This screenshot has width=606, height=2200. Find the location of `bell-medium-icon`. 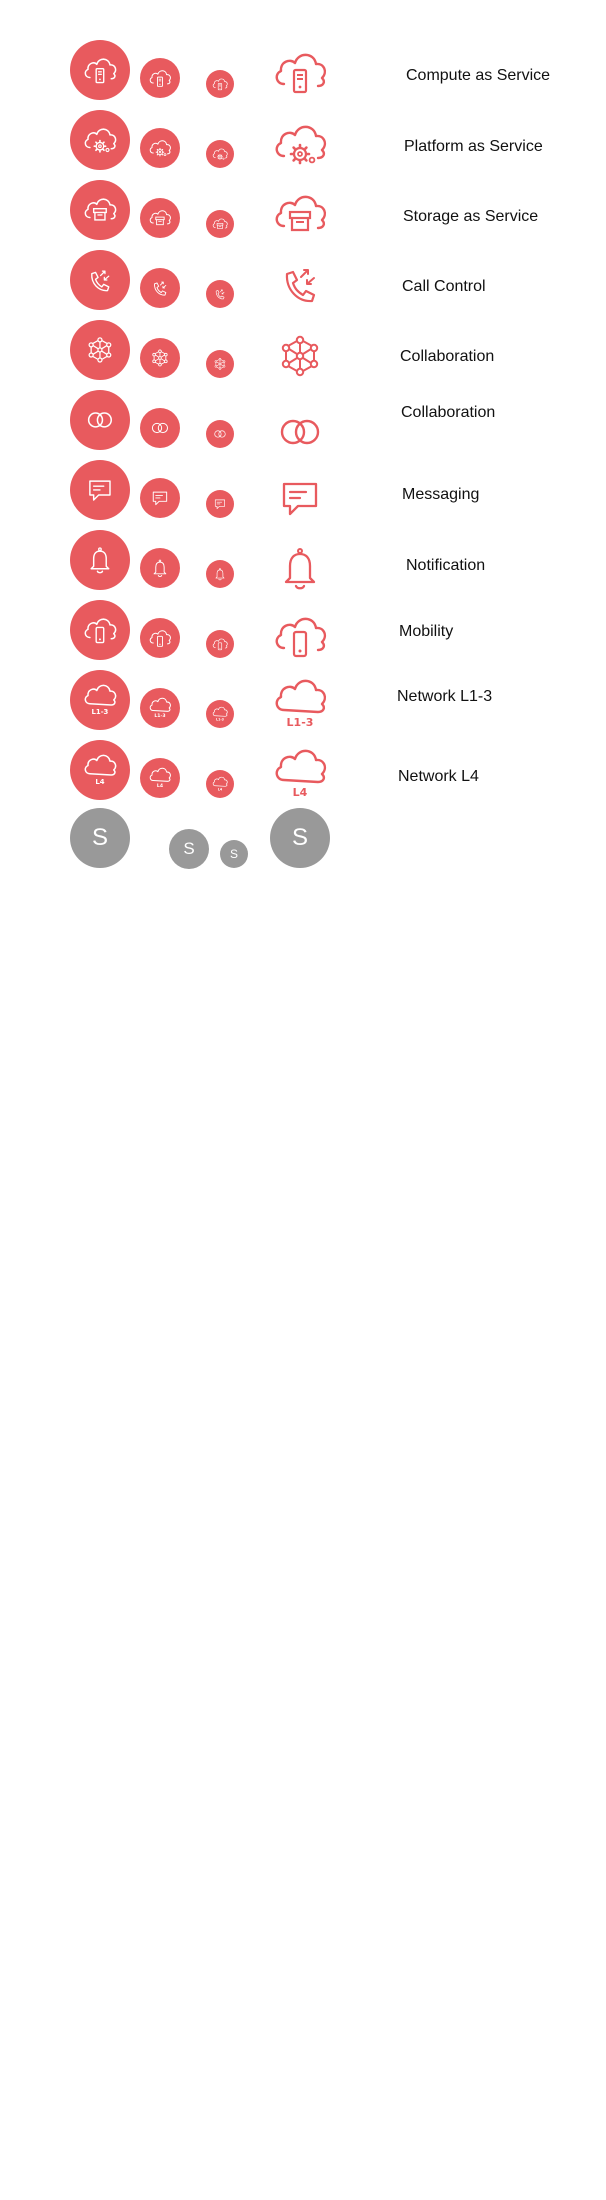

bell-medium-icon is located at coordinates (160, 568).